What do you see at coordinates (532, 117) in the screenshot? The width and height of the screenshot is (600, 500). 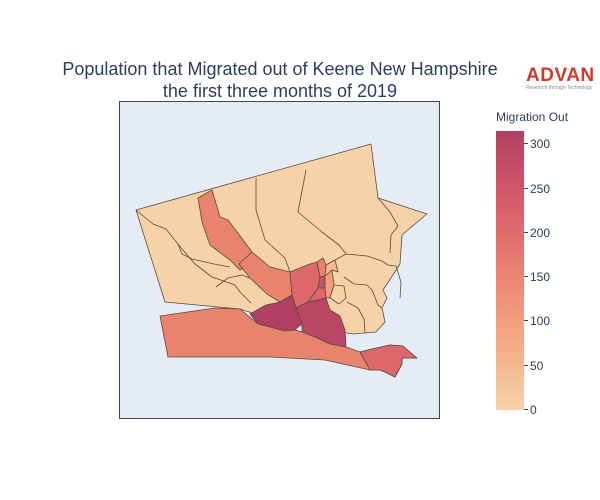 I see `colorbar-title: Migration Out` at bounding box center [532, 117].